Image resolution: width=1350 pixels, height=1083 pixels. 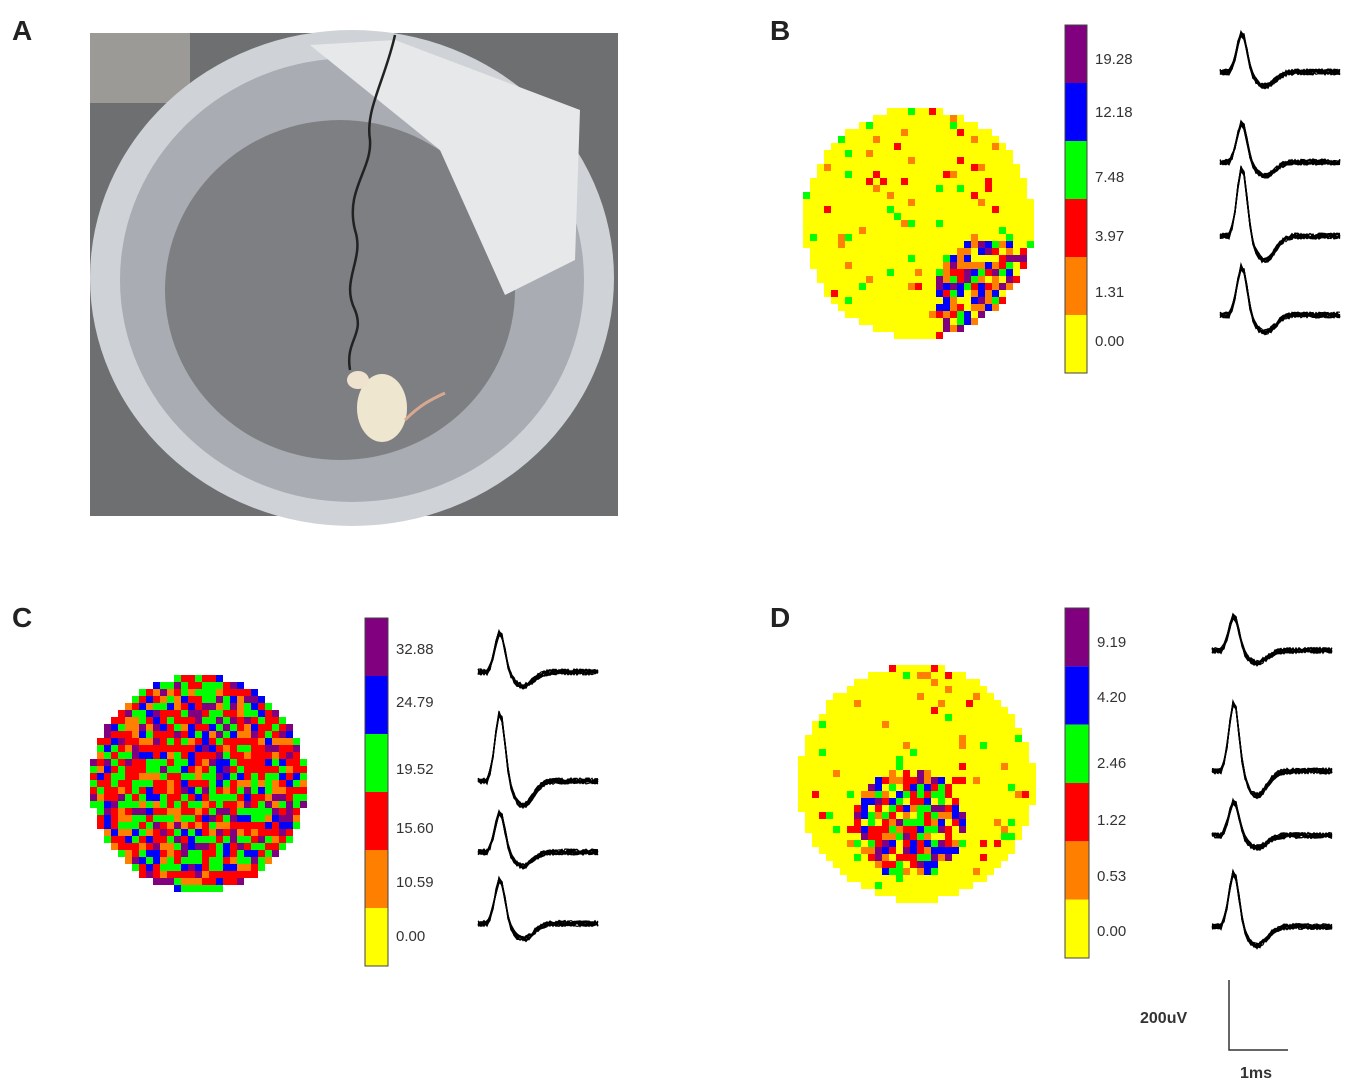 I want to click on rate-map, so click(x=917, y=784).